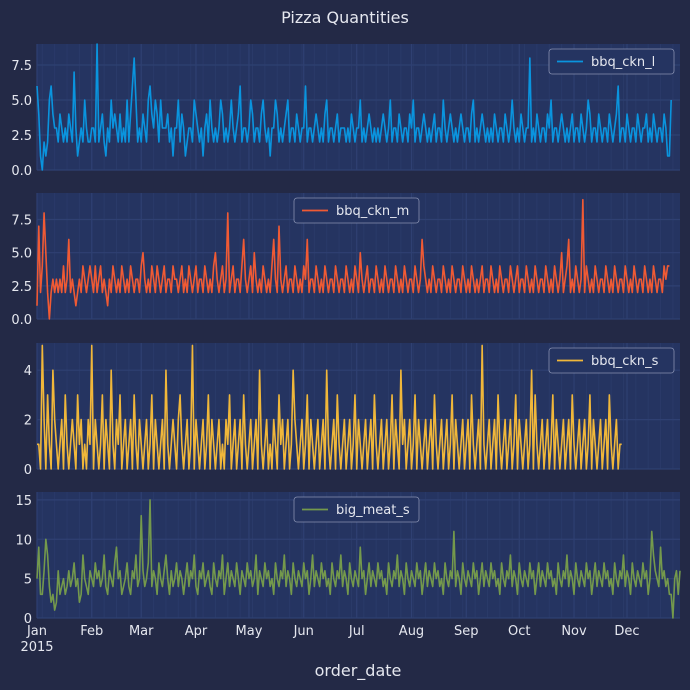 The image size is (690, 690). I want to click on y-tick-label: 15, so click(23, 501).